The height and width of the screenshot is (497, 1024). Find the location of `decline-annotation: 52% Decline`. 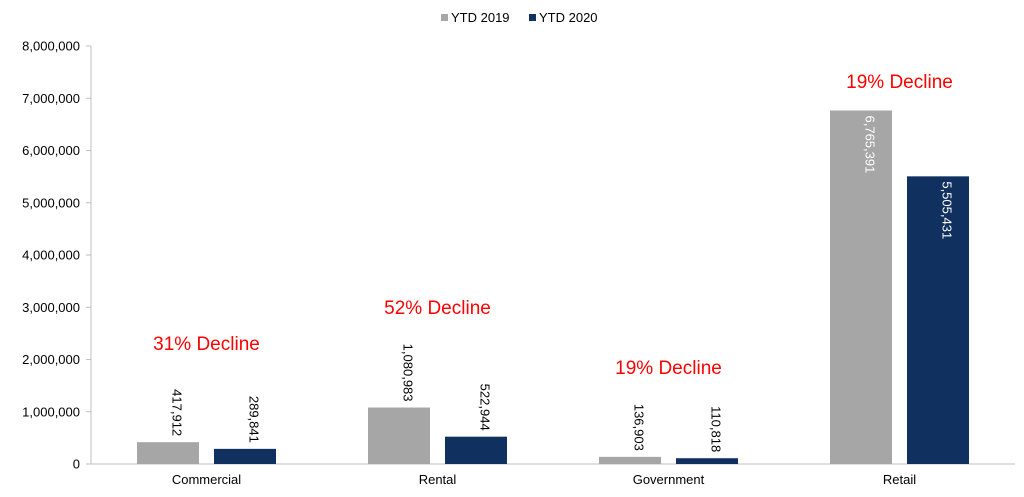

decline-annotation: 52% Decline is located at coordinates (437, 308).